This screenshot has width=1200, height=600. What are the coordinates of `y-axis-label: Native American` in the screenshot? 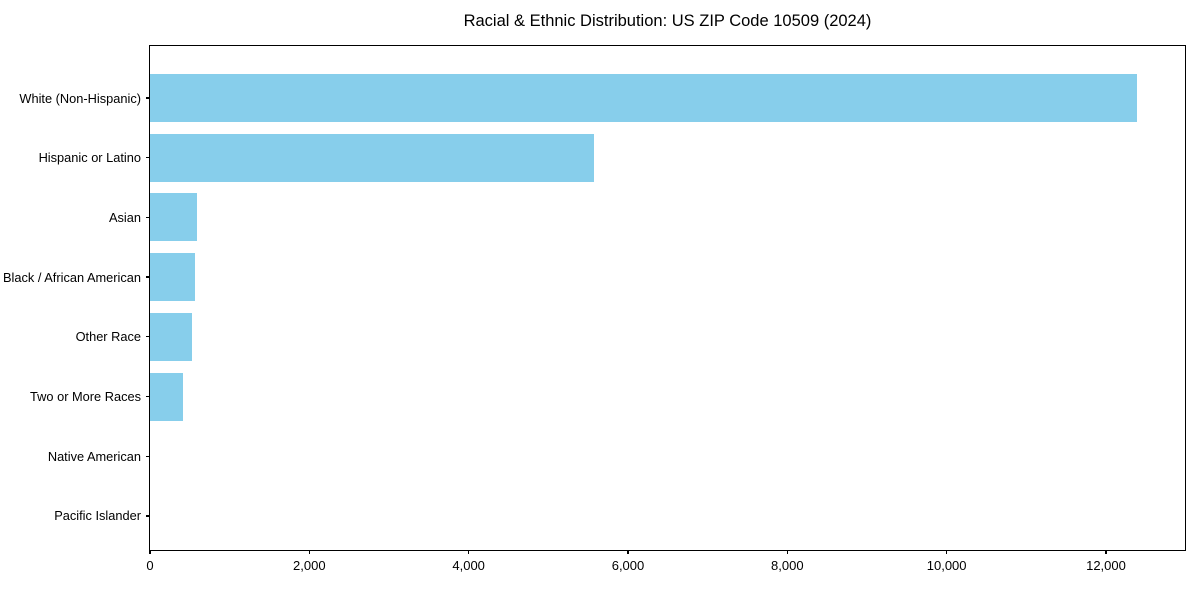 It's located at (94, 456).